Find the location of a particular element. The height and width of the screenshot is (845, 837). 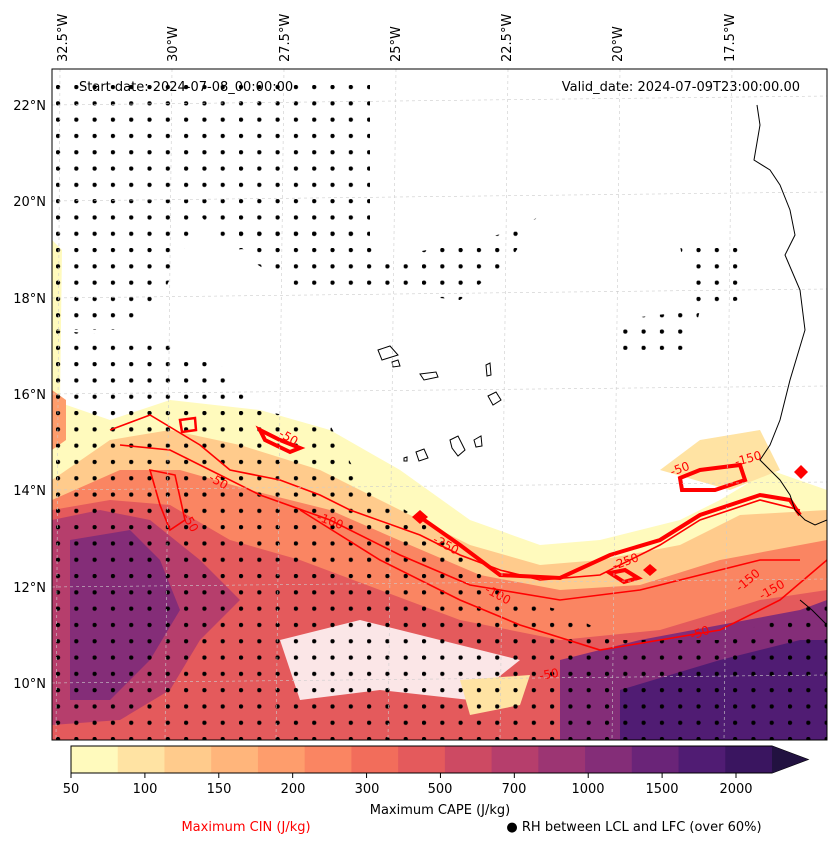

lon-label: 22.5°W is located at coordinates (507, 38).